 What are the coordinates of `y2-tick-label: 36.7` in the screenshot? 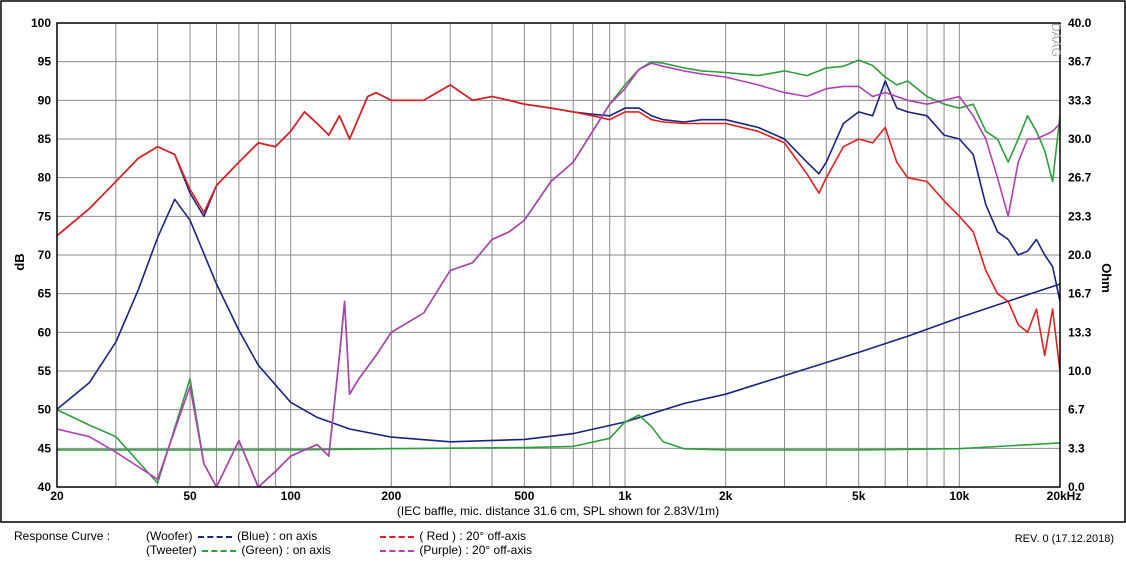 It's located at (1080, 61).